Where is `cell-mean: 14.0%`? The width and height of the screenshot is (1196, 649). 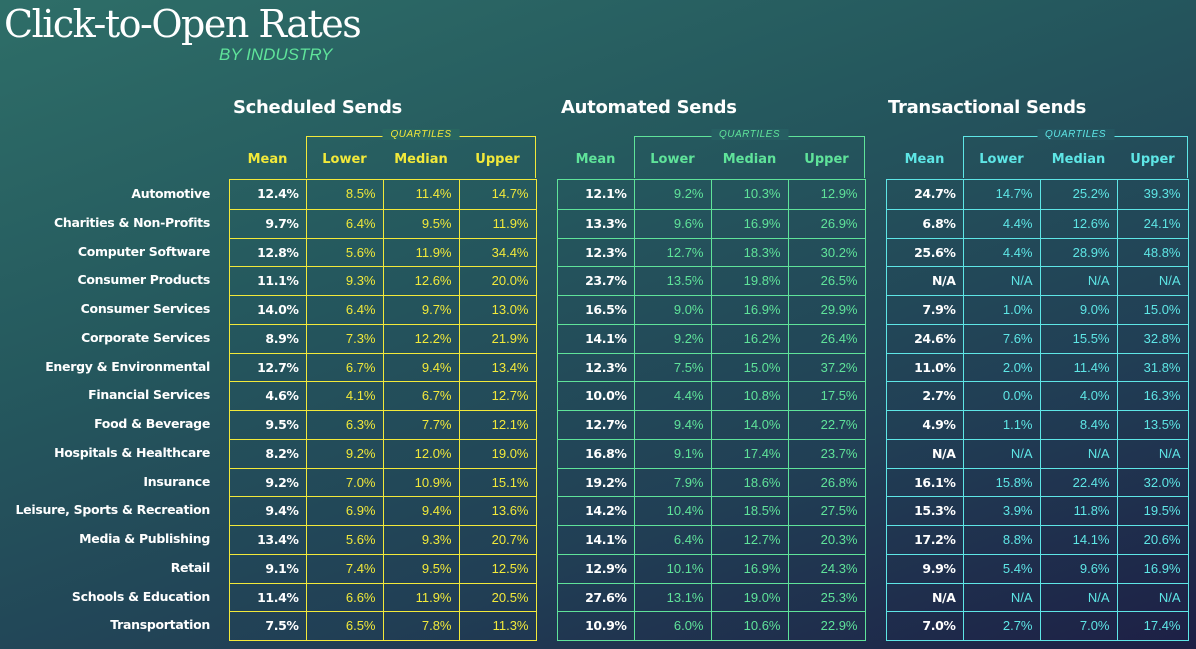 cell-mean: 14.0% is located at coordinates (278, 309).